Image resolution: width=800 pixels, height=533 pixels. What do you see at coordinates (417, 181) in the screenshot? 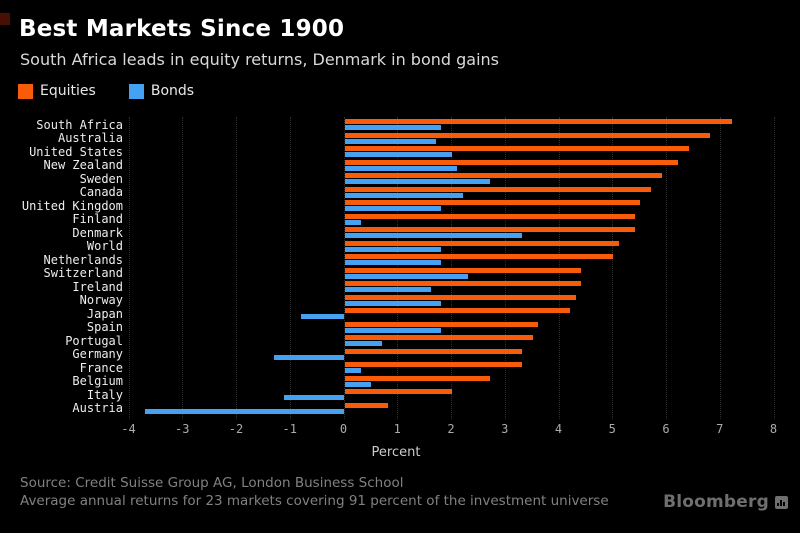
I see `bonds-bar-sweden` at bounding box center [417, 181].